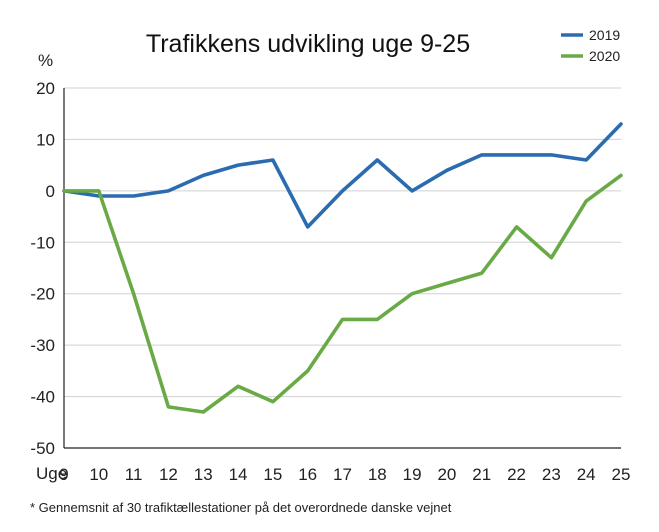  Describe the element at coordinates (621, 474) in the screenshot. I see `x-tick-label: 25` at that location.